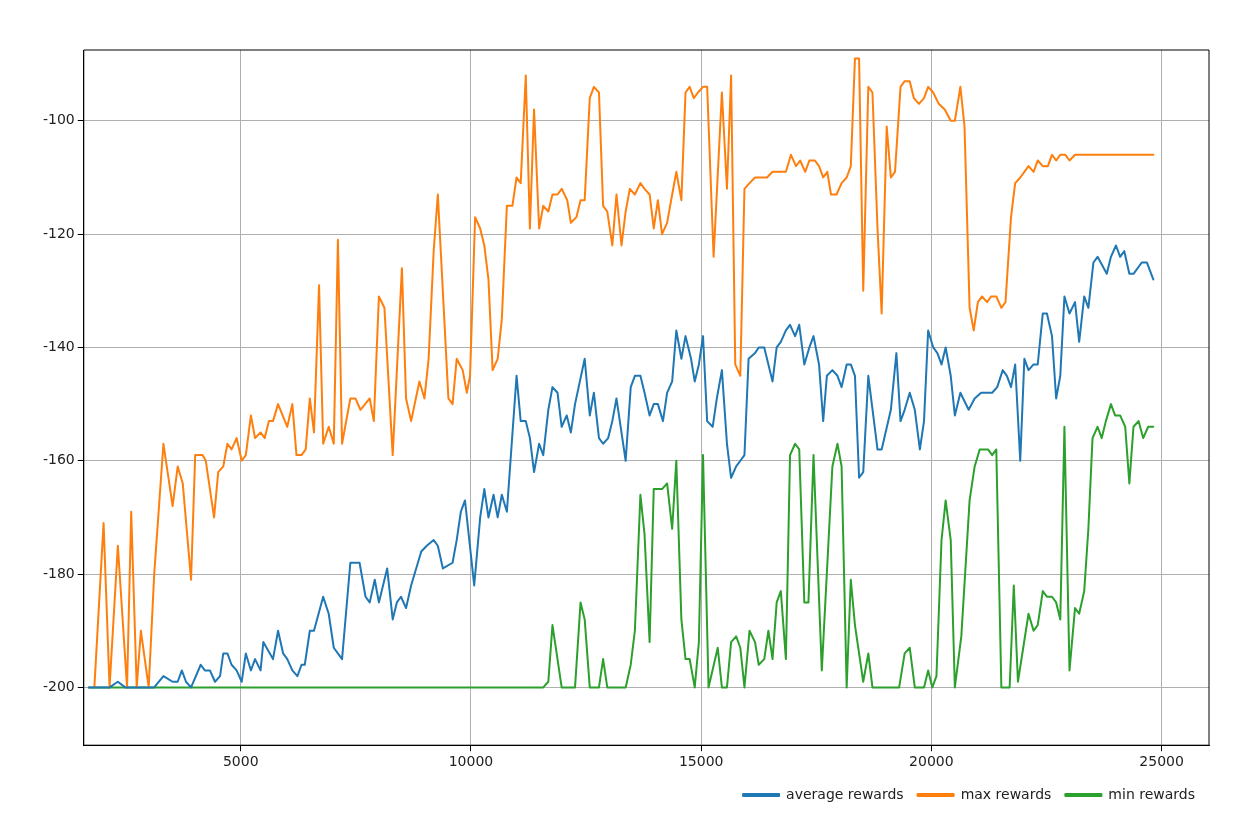  I want to click on y-tick-label: -180, so click(58, 572).